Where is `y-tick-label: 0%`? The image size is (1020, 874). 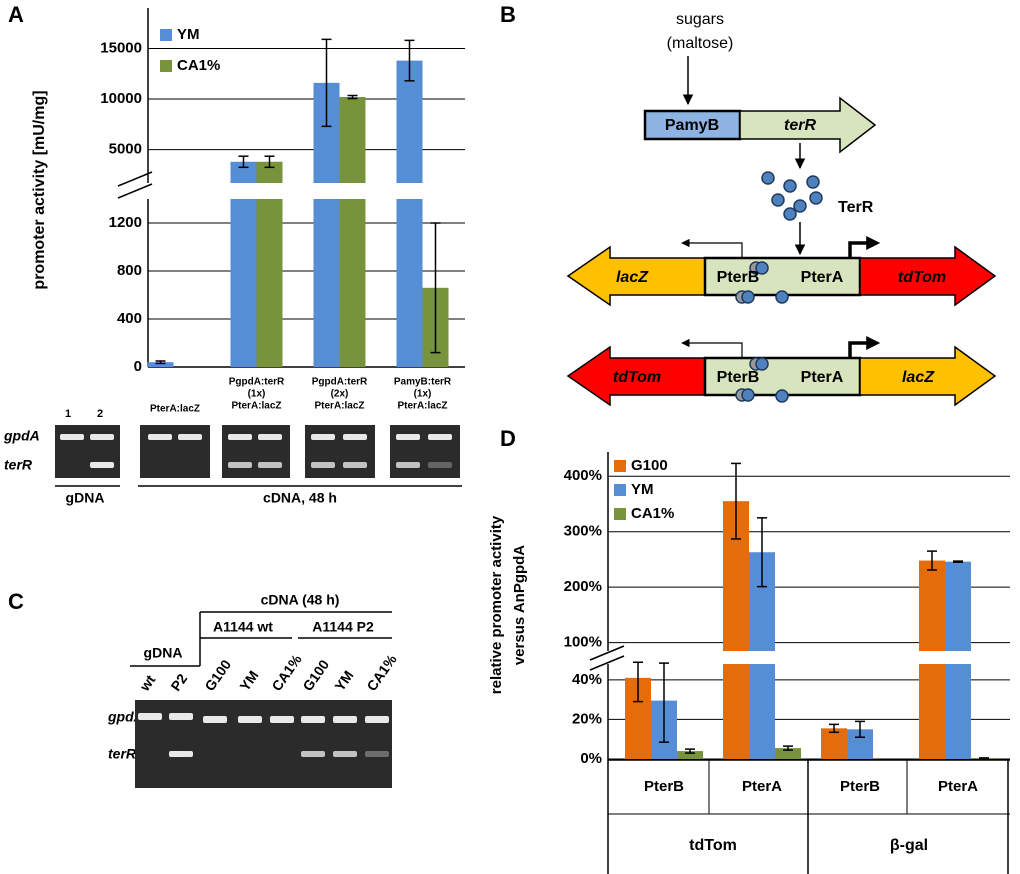 y-tick-label: 0% is located at coordinates (591, 758).